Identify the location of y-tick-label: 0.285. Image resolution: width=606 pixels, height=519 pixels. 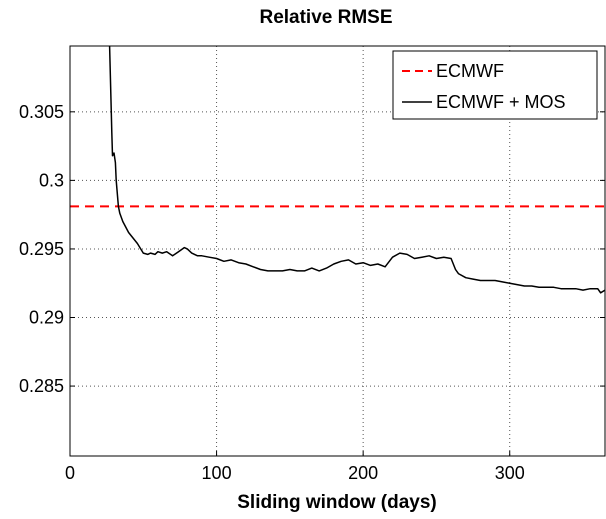
(41, 386).